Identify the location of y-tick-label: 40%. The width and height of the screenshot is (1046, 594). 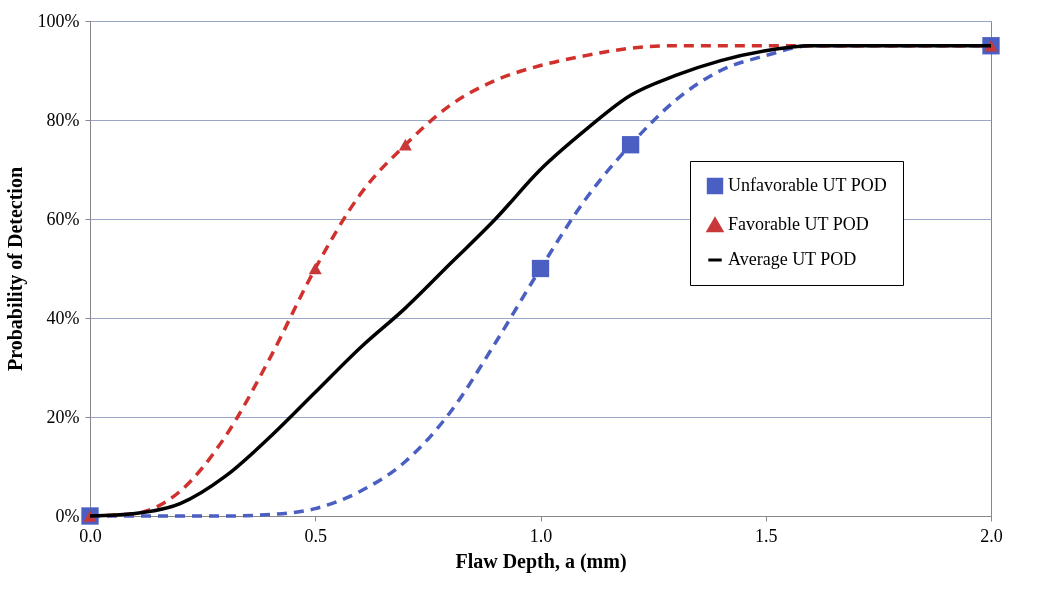
(63, 317).